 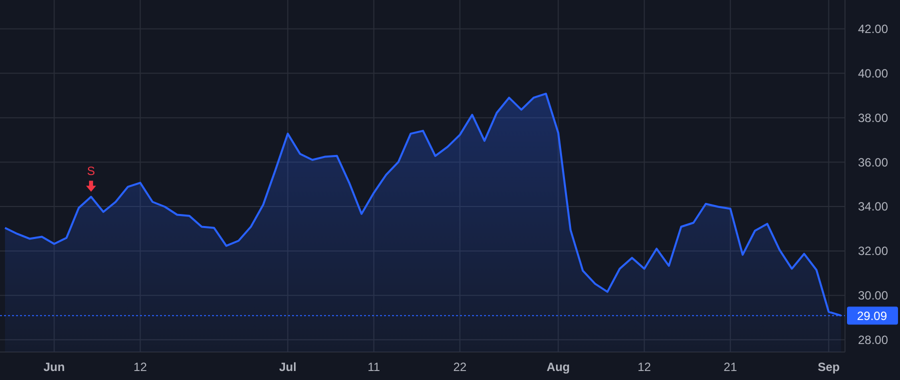 What do you see at coordinates (873, 295) in the screenshot?
I see `y-tick-label: 30.00` at bounding box center [873, 295].